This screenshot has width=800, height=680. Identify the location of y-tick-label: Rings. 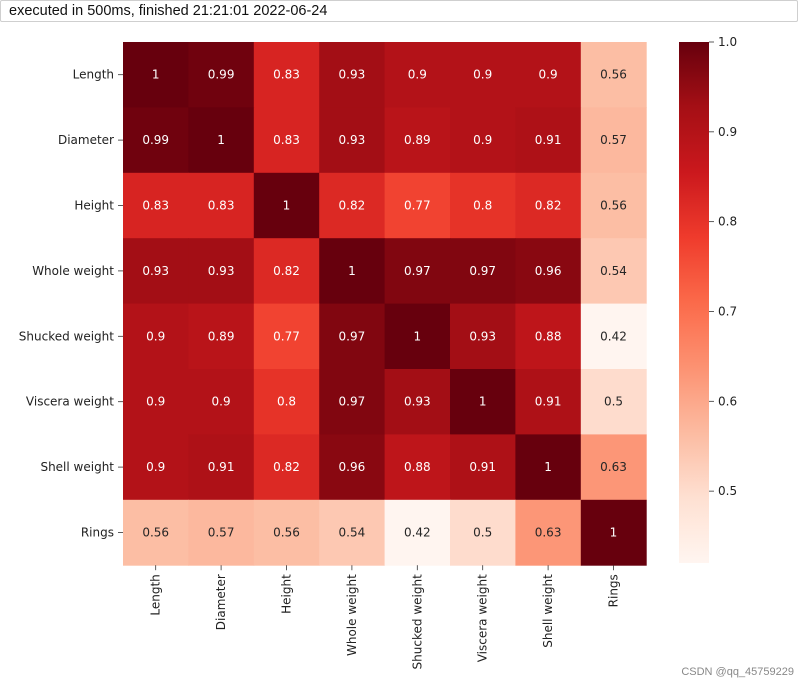
(97, 533).